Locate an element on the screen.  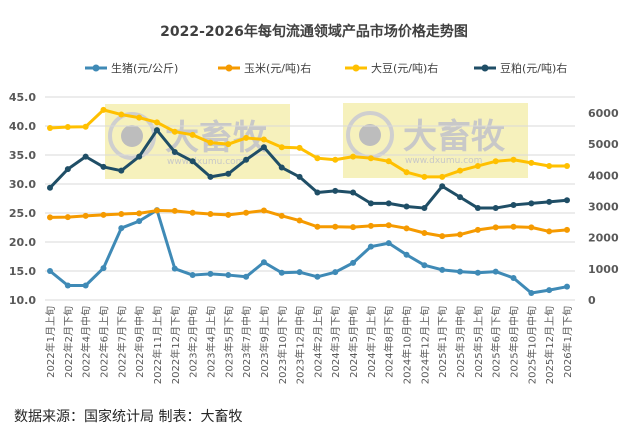
legend-item: 生猪(元/公斤) is located at coordinates (131, 68).